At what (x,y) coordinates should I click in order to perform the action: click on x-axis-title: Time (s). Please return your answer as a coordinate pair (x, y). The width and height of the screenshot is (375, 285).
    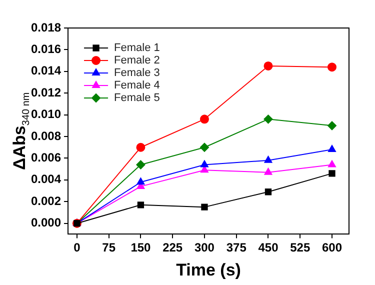
    Looking at the image, I should click on (208, 270).